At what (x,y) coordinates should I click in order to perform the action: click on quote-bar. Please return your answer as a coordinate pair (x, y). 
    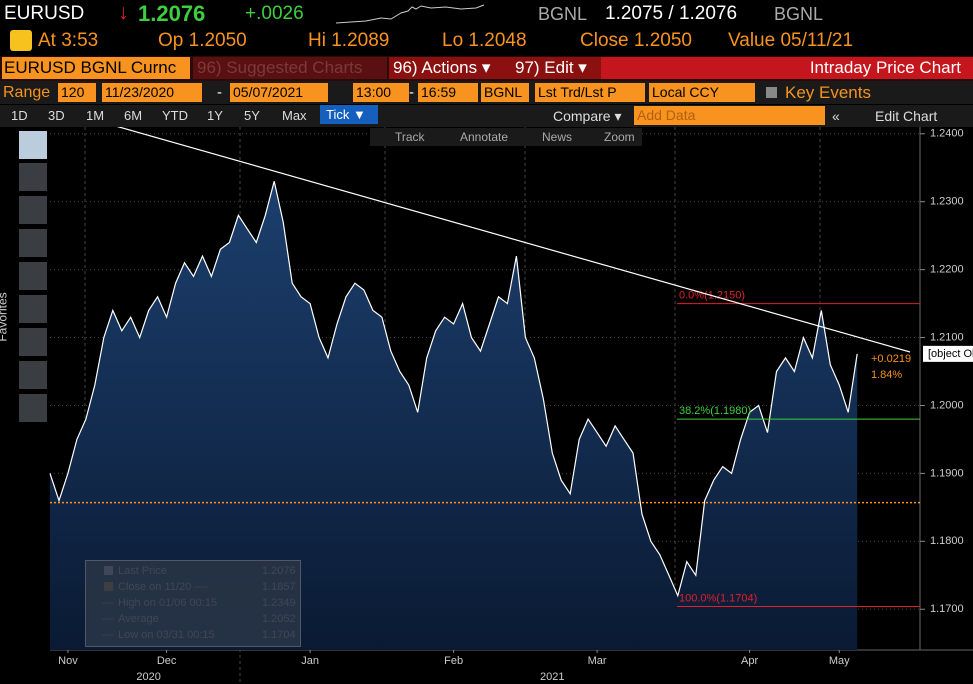
    Looking at the image, I should click on (486, 13).